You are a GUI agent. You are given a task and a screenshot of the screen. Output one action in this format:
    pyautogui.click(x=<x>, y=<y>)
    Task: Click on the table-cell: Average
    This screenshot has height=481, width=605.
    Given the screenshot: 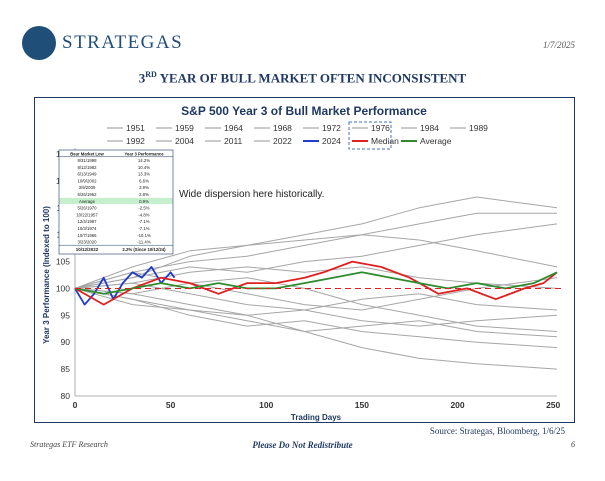 What is the action you would take?
    pyautogui.click(x=87, y=201)
    